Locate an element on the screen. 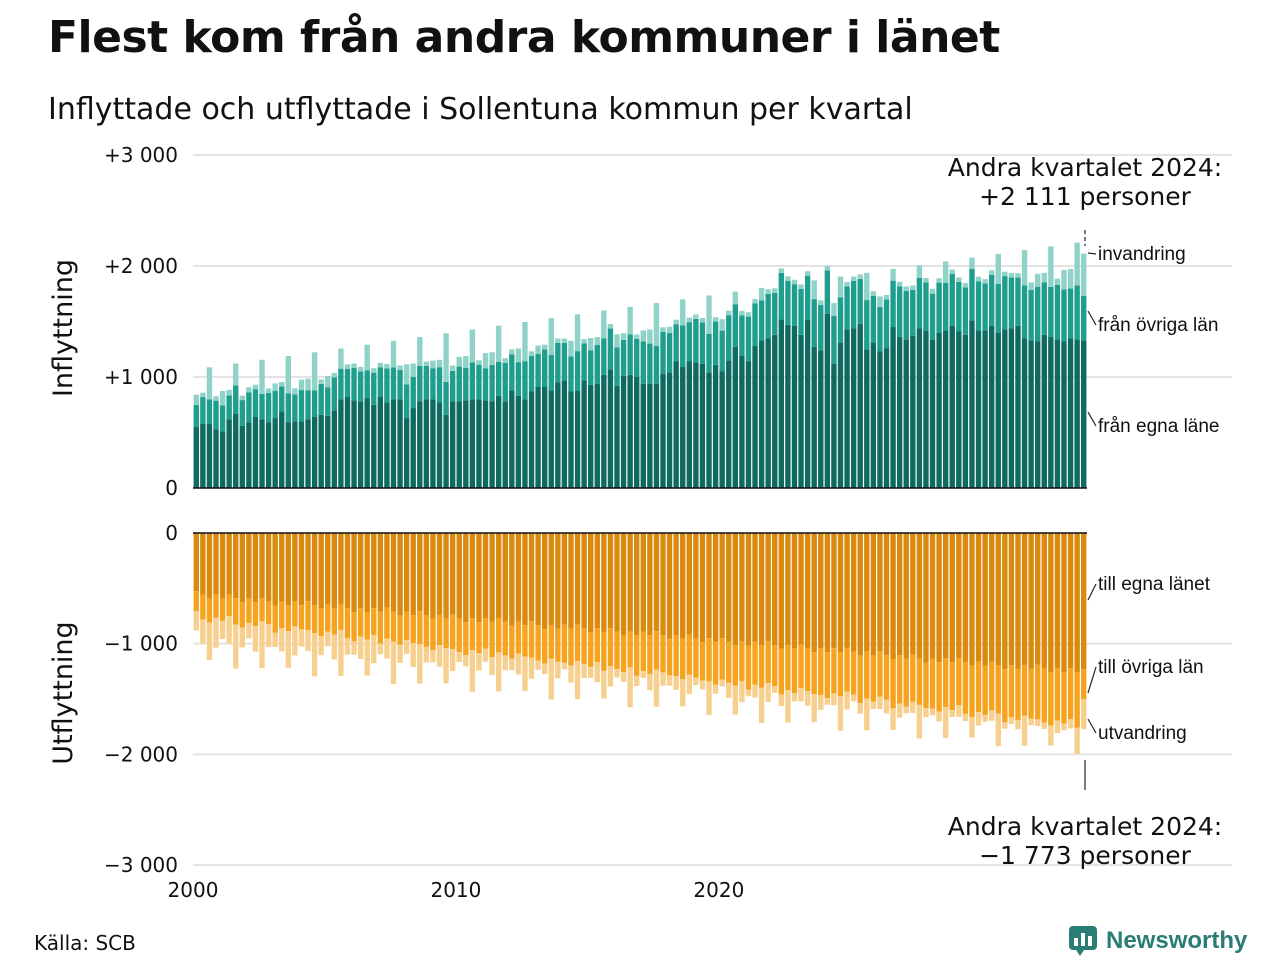  brand-logo: Newsworthy is located at coordinates (1157, 941).